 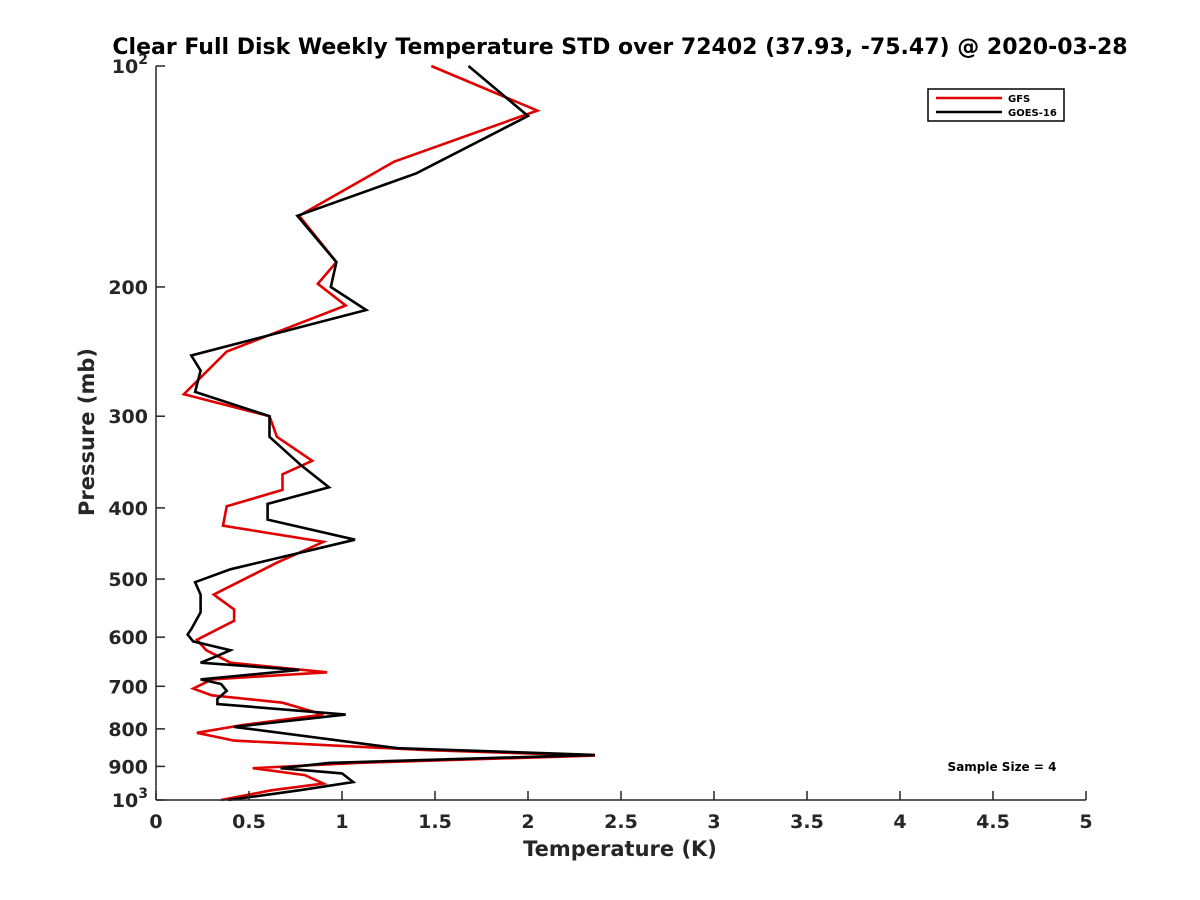 I want to click on x-tick-label: 0, so click(x=155, y=822).